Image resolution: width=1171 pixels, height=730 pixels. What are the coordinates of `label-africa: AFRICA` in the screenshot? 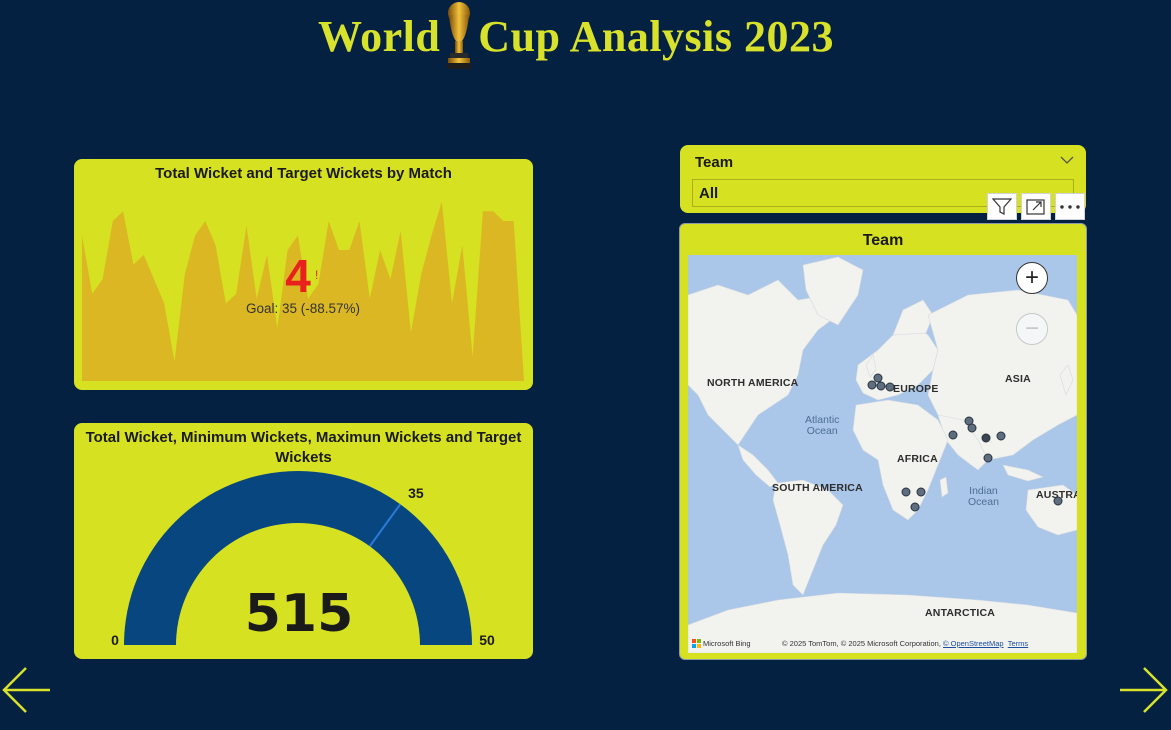 It's located at (917, 459).